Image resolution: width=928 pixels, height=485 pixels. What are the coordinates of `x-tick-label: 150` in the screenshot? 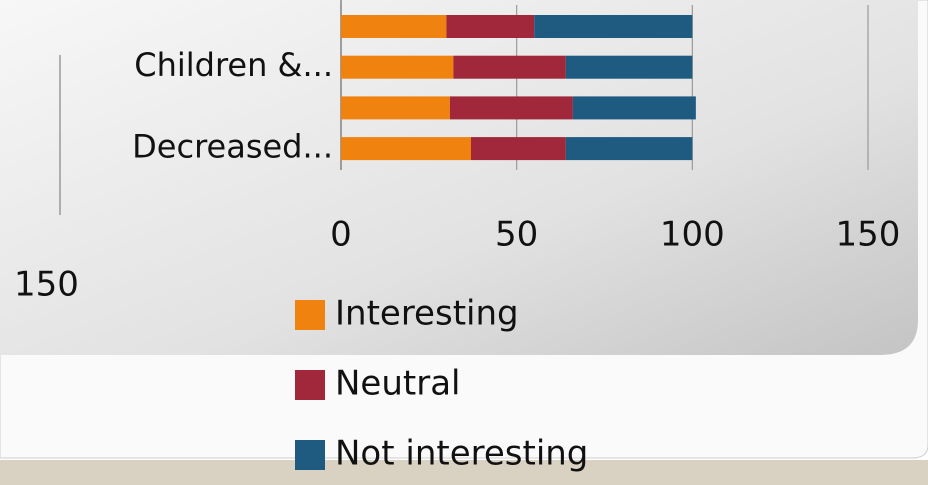 It's located at (868, 235).